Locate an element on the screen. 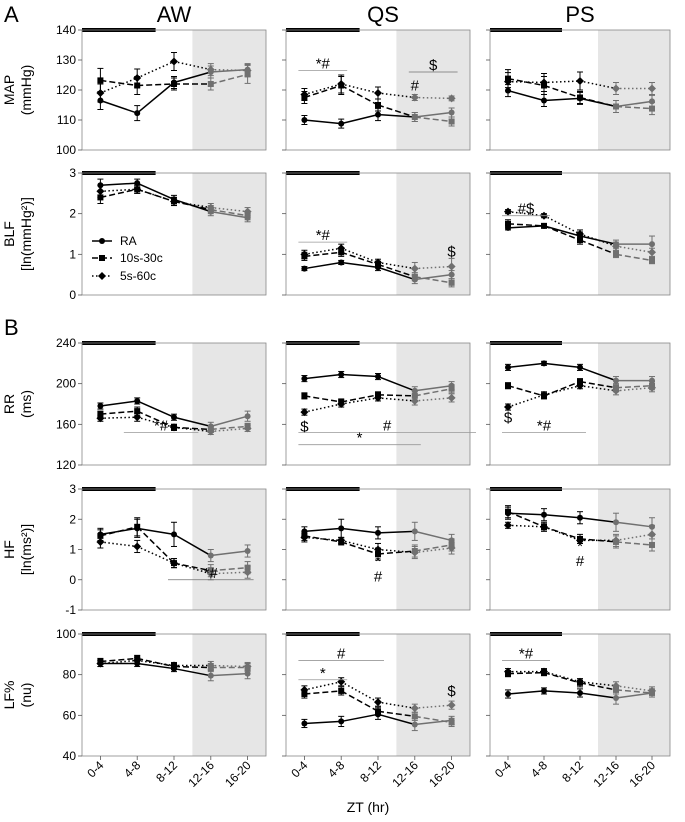  panel-frame is located at coordinates (174, 404).